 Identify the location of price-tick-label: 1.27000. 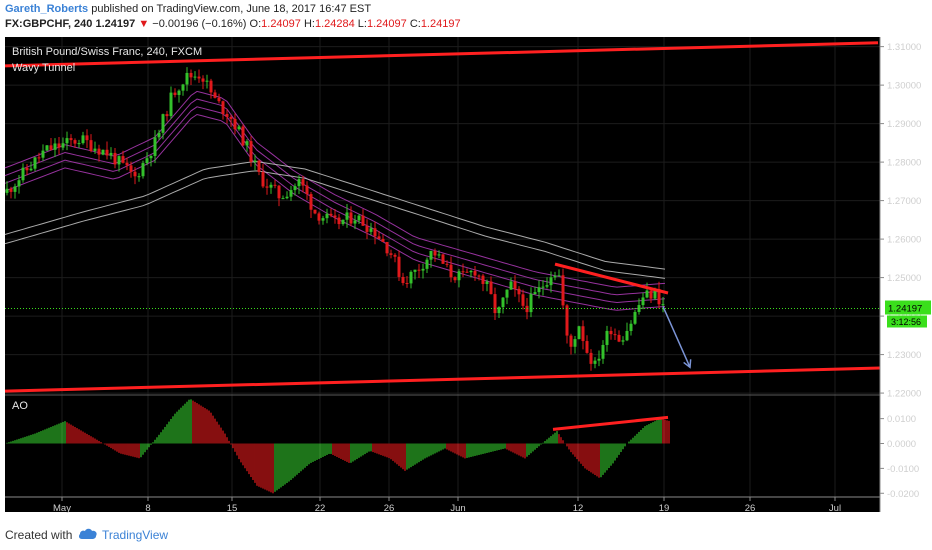
(904, 201).